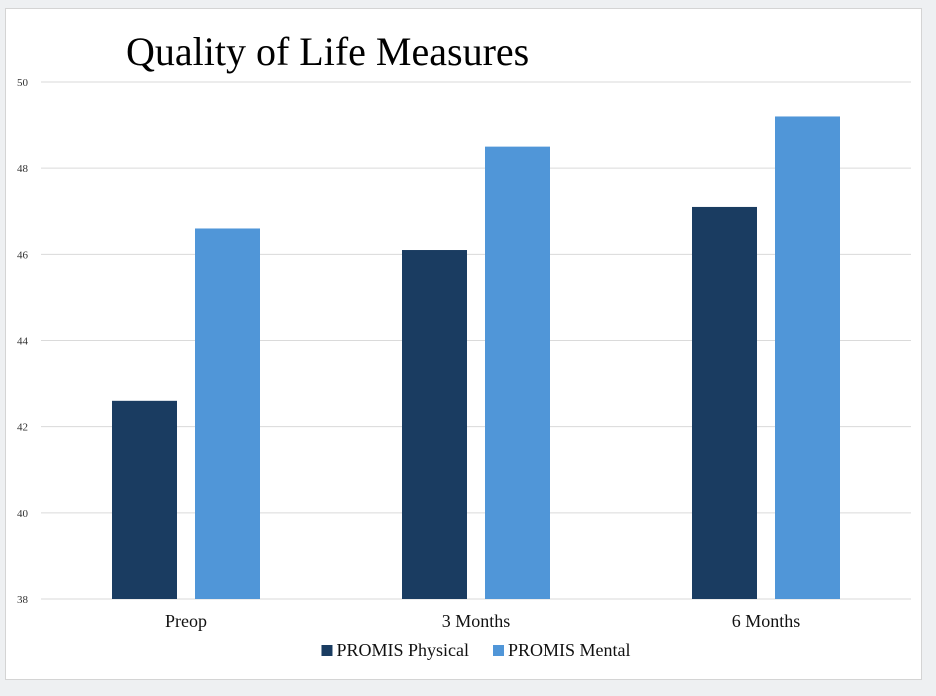 The height and width of the screenshot is (696, 936). What do you see at coordinates (144, 499) in the screenshot?
I see `bar-promis-physical-preop` at bounding box center [144, 499].